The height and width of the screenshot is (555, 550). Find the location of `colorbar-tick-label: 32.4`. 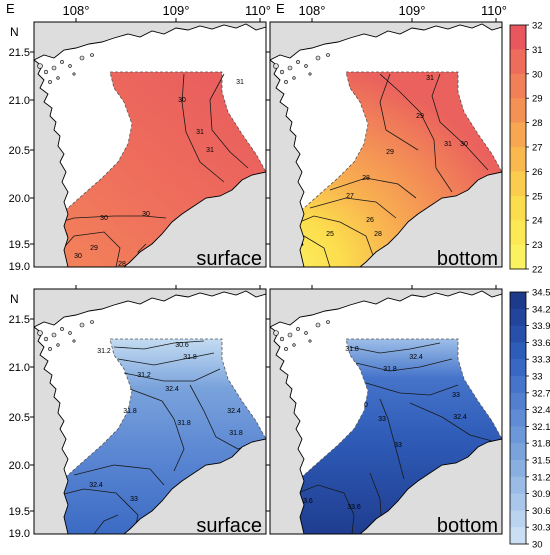

colorbar-tick-label: 32.4 is located at coordinates (541, 410).